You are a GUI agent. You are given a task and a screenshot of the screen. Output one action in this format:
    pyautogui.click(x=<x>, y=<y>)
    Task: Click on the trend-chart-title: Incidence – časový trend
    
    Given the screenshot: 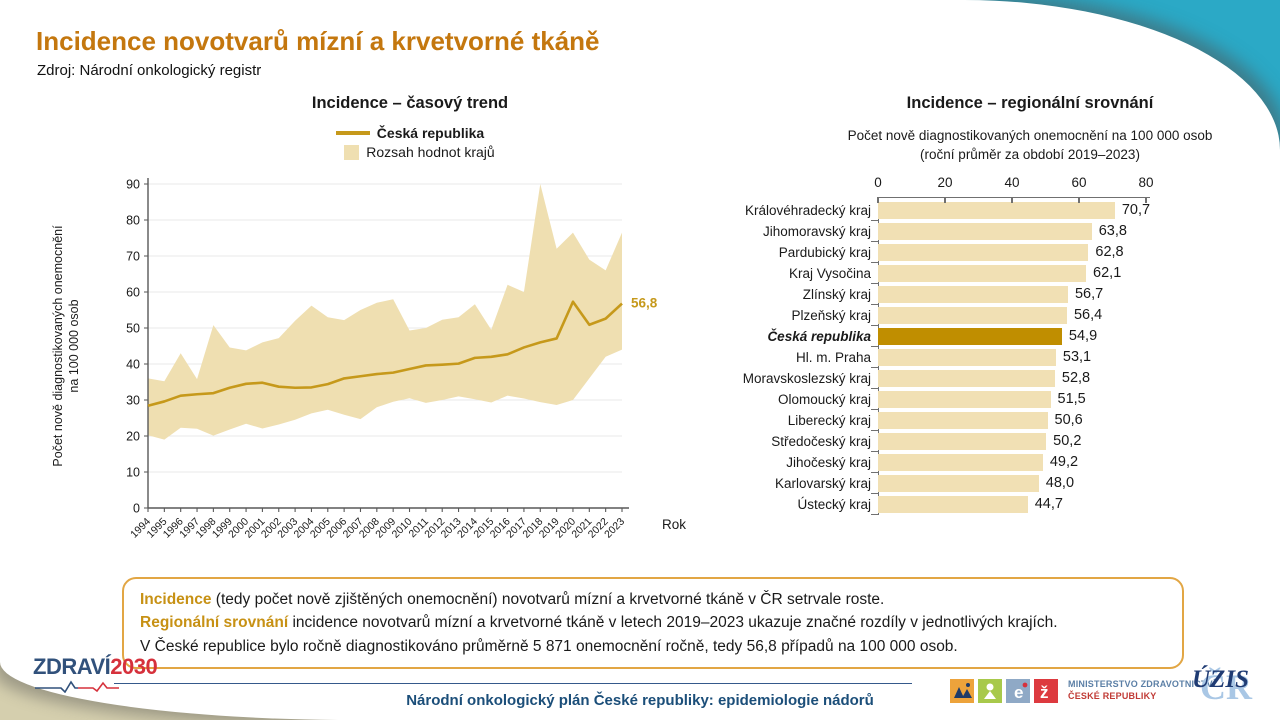 What is the action you would take?
    pyautogui.click(x=410, y=103)
    